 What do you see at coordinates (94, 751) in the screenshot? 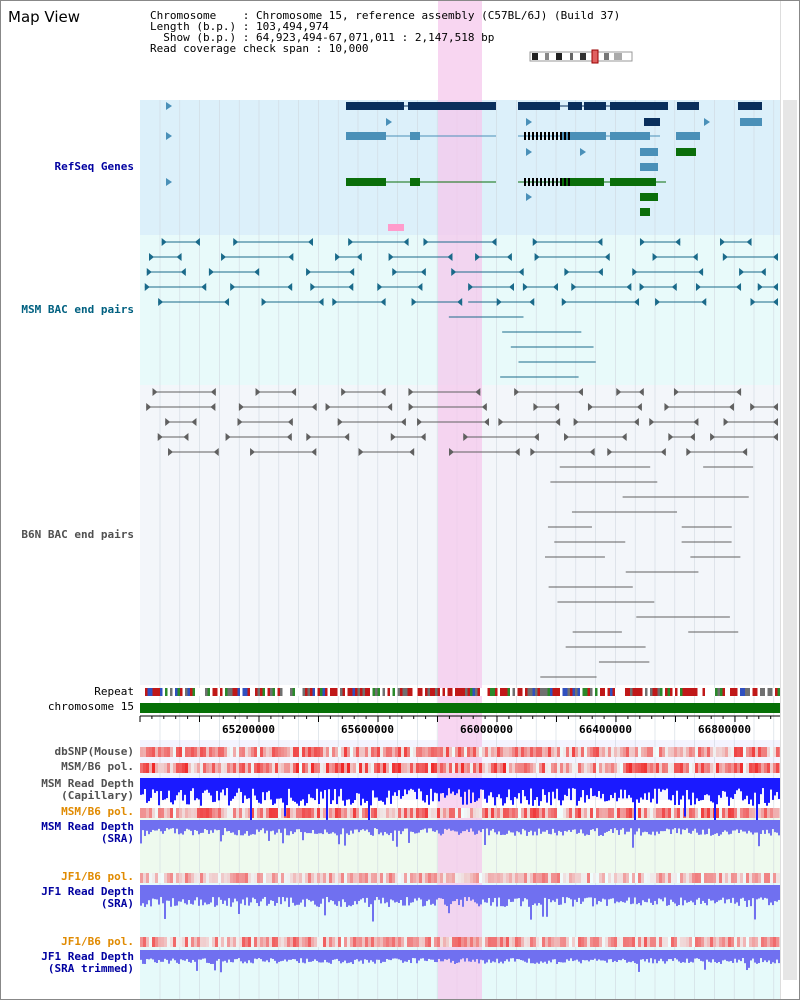
I see `track-label-dbsnp: dbSNP(Mouse)` at bounding box center [94, 751].